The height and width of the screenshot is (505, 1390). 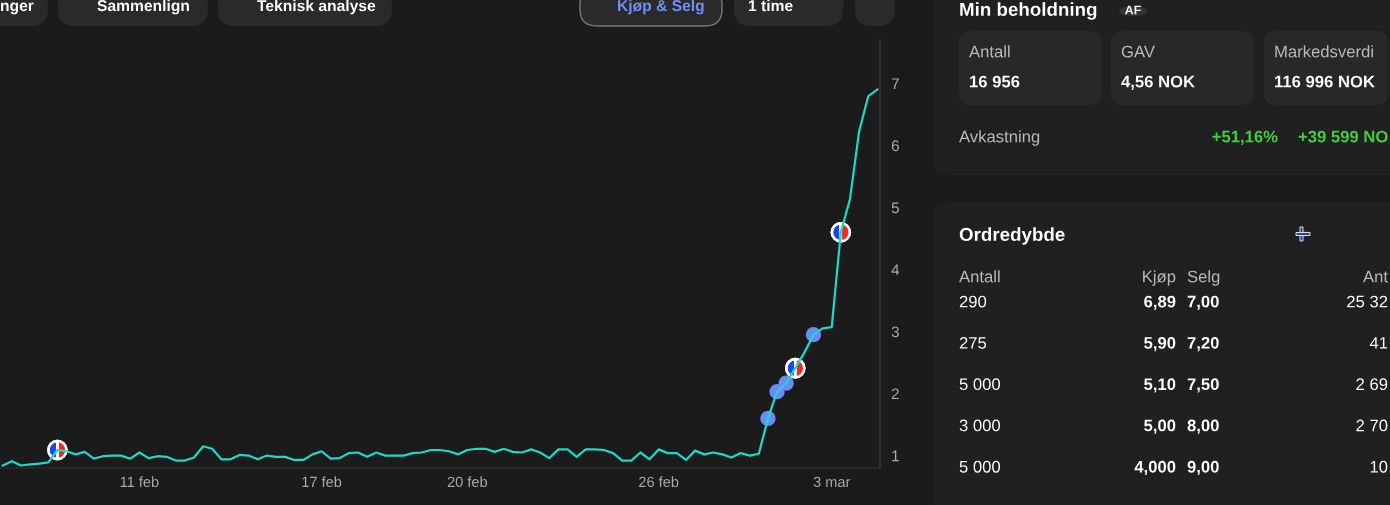 I want to click on text: Avkastning, so click(x=999, y=138).